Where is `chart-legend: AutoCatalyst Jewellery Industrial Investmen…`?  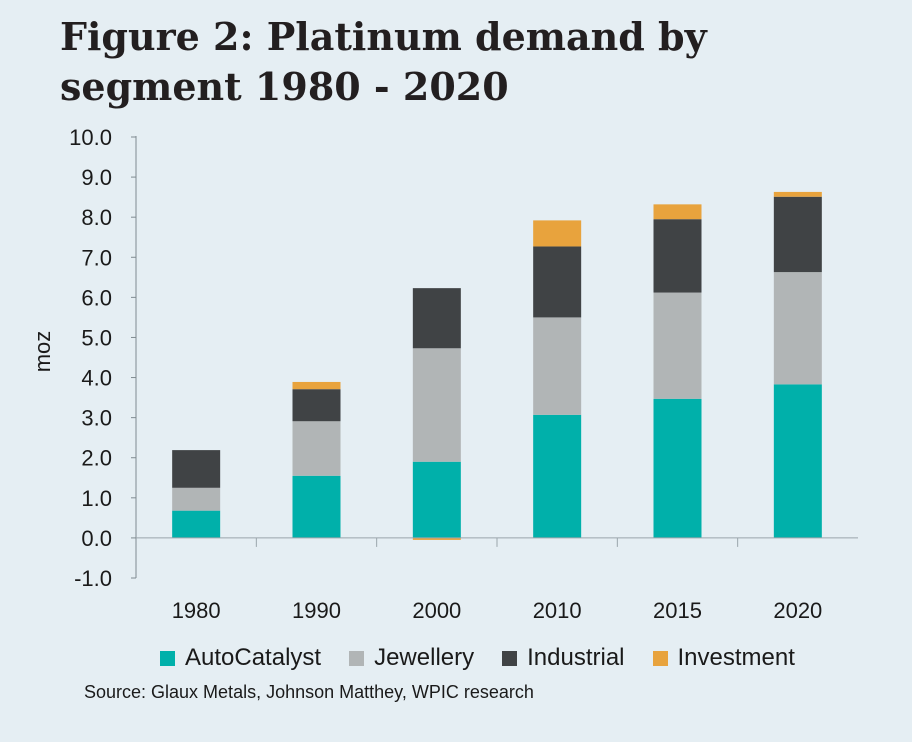 chart-legend: AutoCatalyst Jewellery Industrial Investmen… is located at coordinates (477, 658).